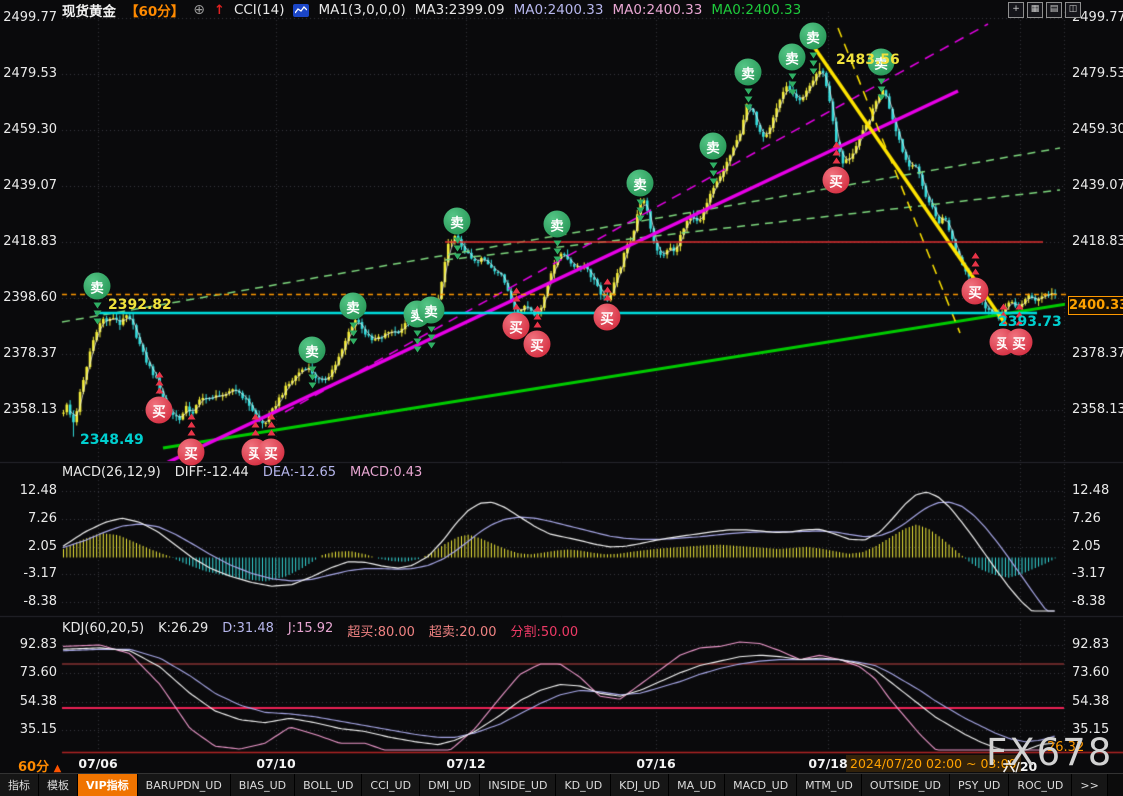 This screenshot has width=1123, height=796. Describe the element at coordinates (386, 472) in the screenshot. I see `macd-value: MACD:0.43` at that location.